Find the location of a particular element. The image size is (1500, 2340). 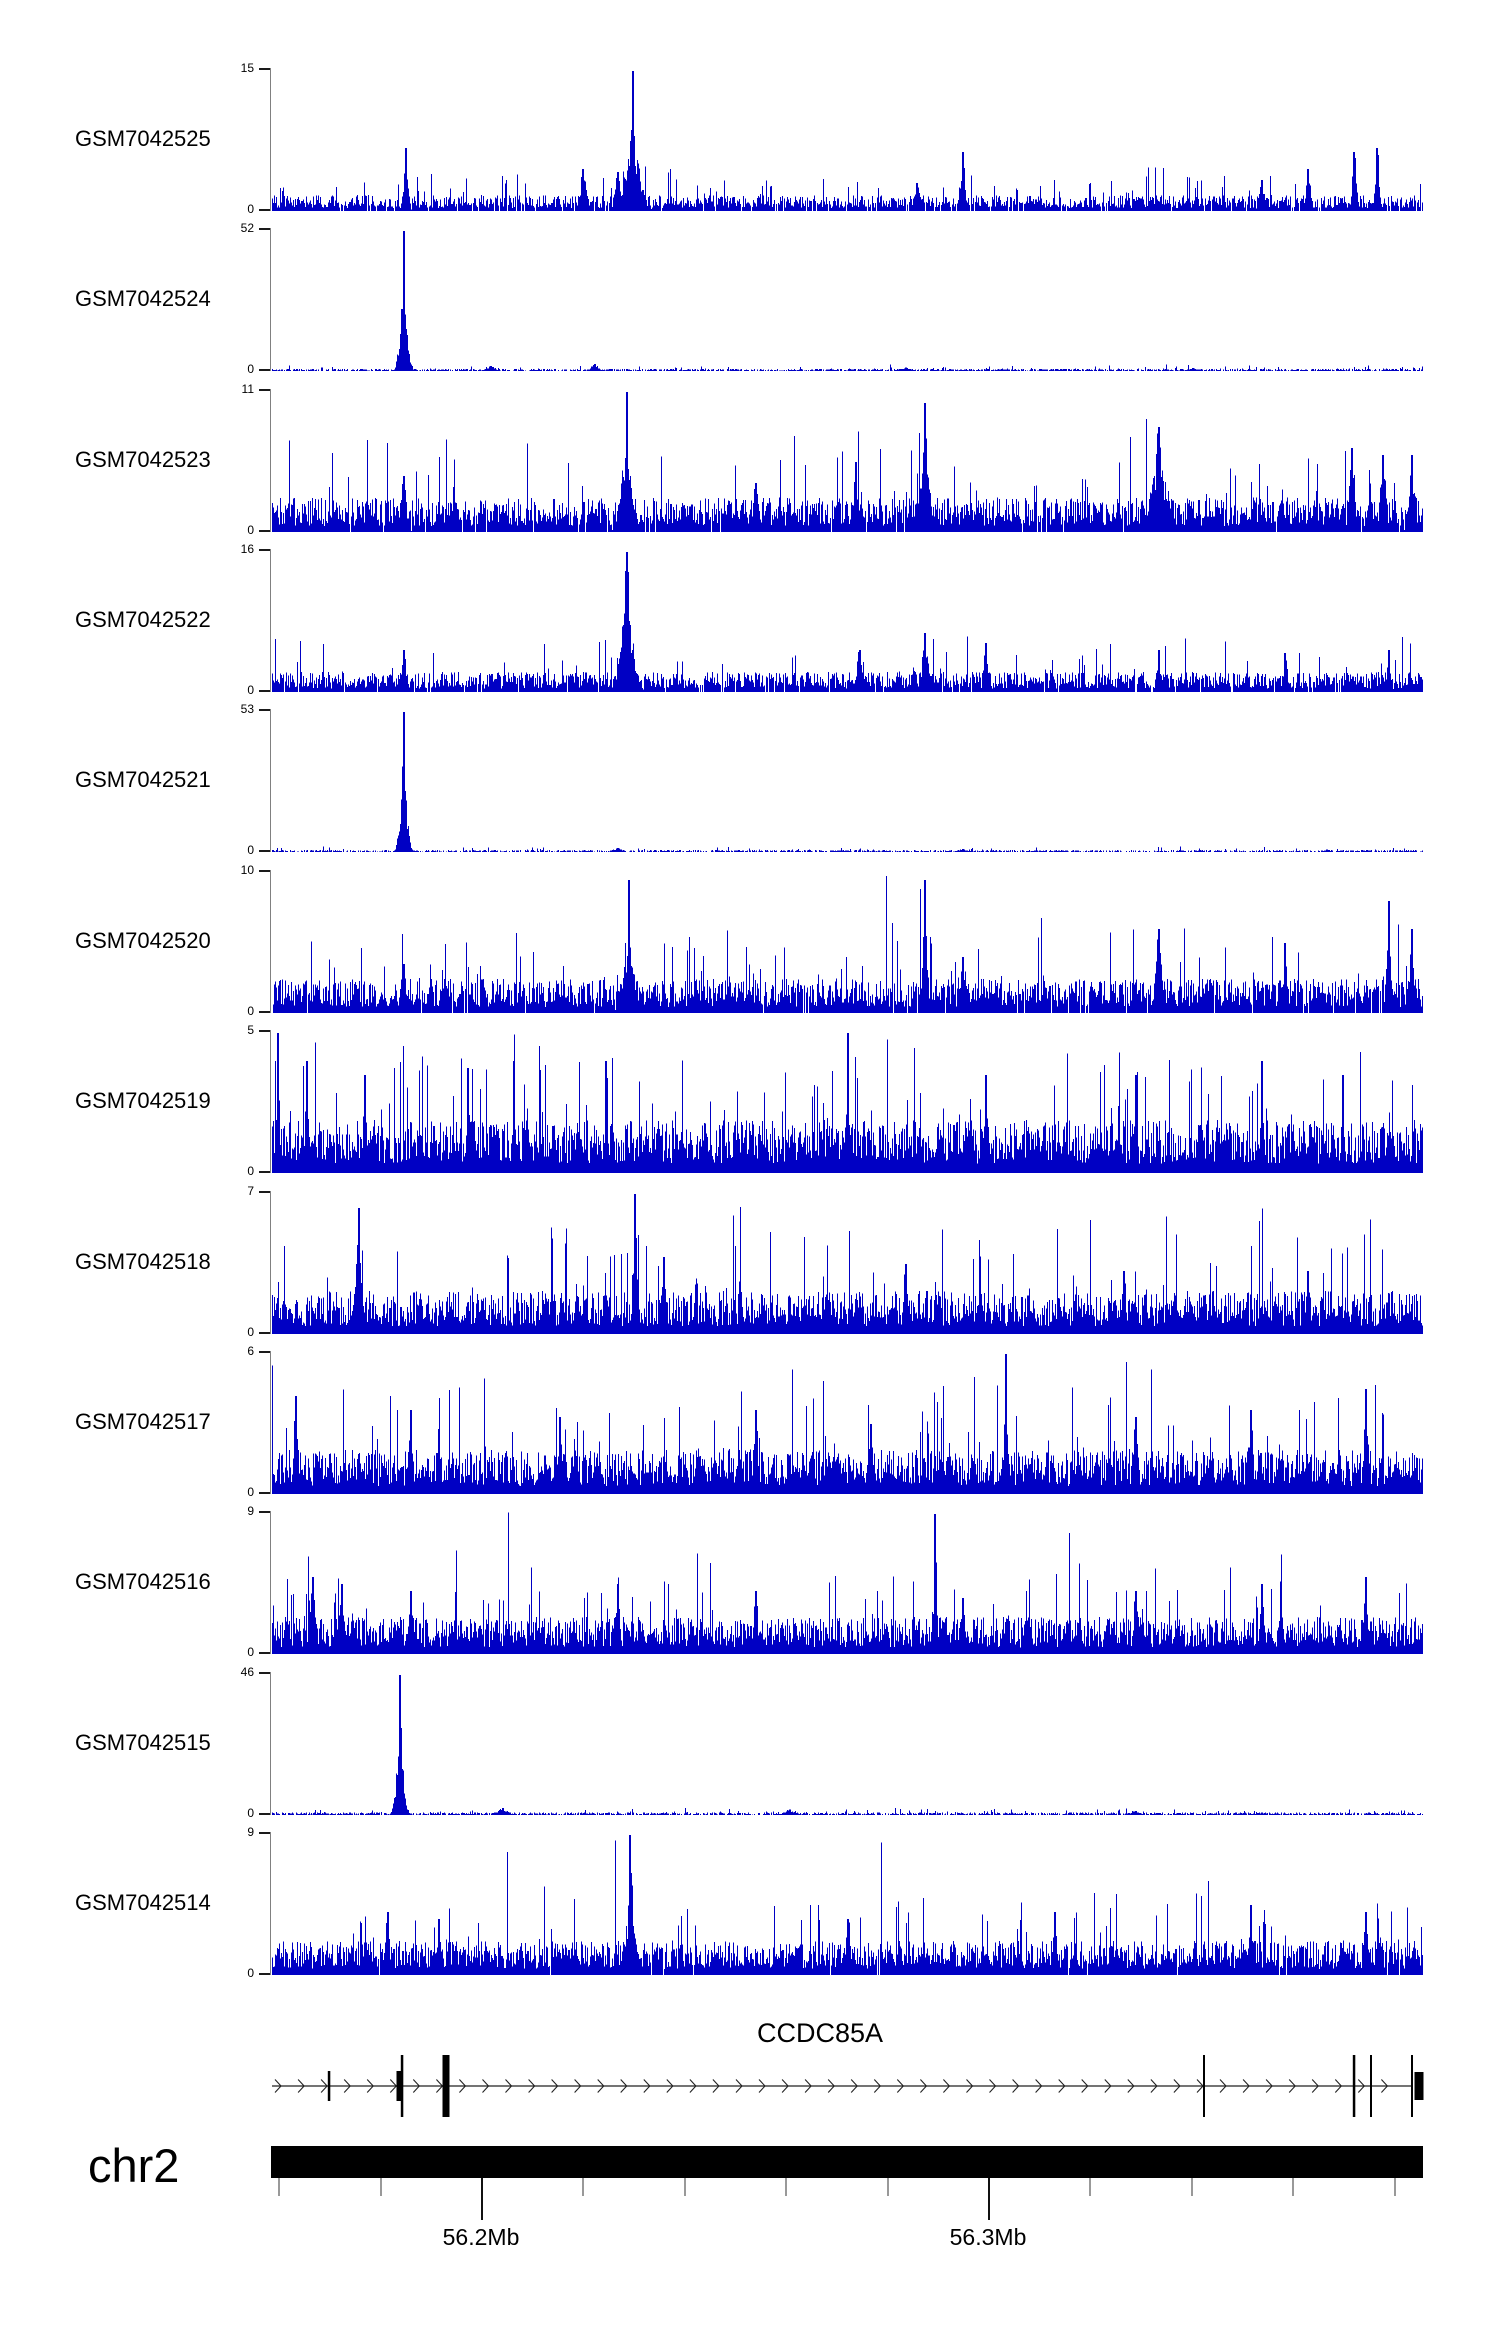

ruler-coordinate-label: 56.3Mb is located at coordinates (988, 2237).